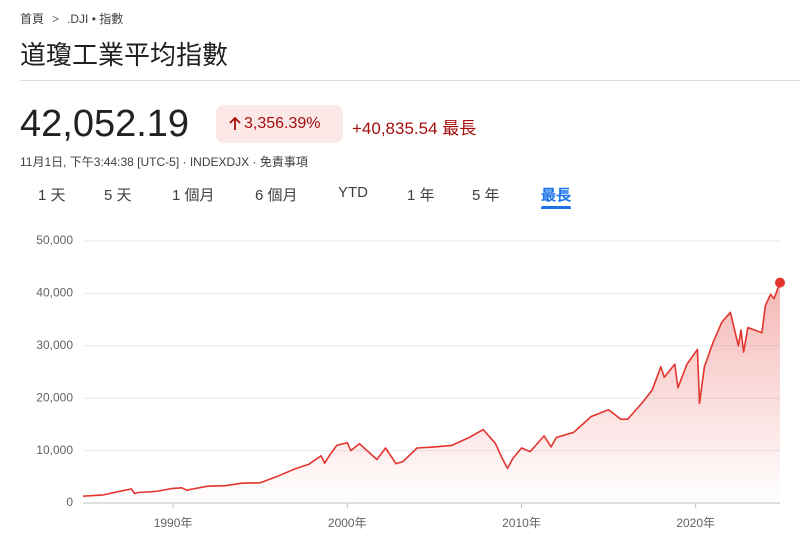  What do you see at coordinates (276, 195) in the screenshot?
I see `range-tab: 6 個月` at bounding box center [276, 195].